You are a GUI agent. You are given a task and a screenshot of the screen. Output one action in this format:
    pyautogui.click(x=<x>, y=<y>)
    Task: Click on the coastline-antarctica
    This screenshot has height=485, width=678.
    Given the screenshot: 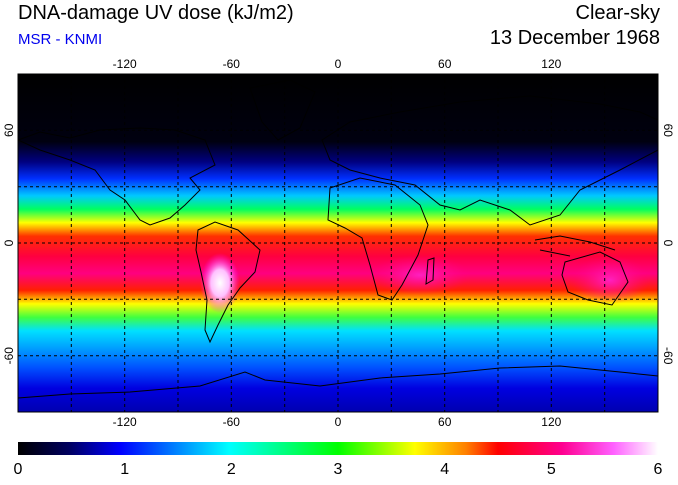 What is the action you would take?
    pyautogui.click(x=338, y=382)
    